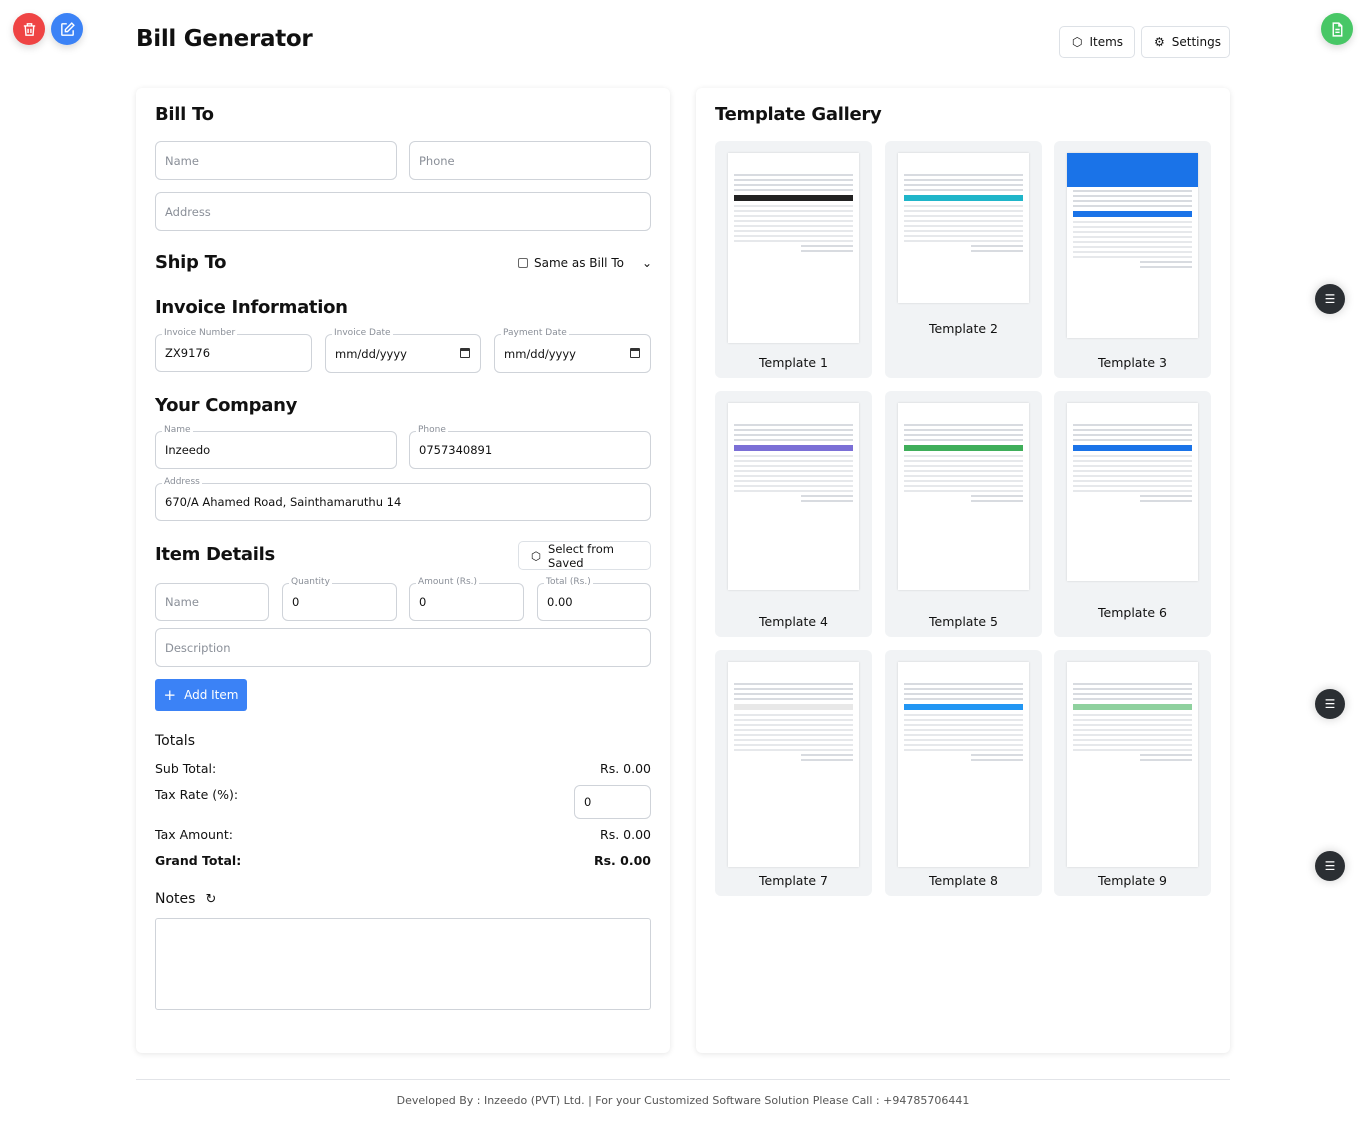 This screenshot has height=1134, width=1366. Describe the element at coordinates (793, 362) in the screenshot. I see `template-name: Template 1` at that location.